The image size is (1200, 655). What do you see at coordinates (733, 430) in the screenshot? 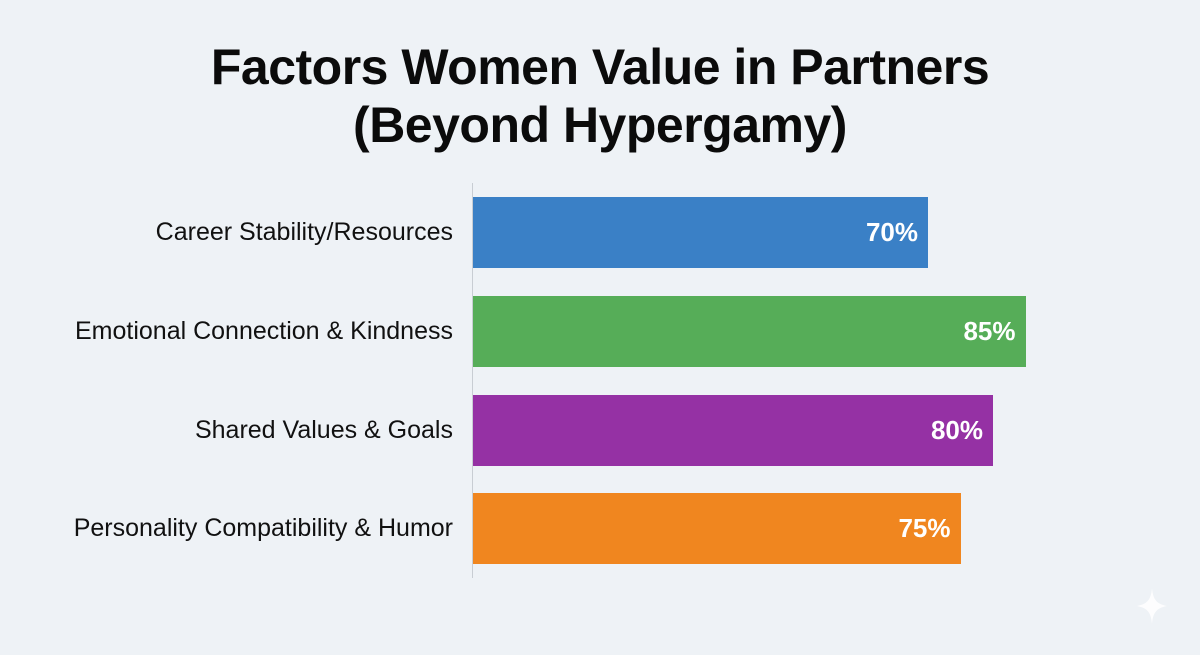
I see `bar: 80%` at bounding box center [733, 430].